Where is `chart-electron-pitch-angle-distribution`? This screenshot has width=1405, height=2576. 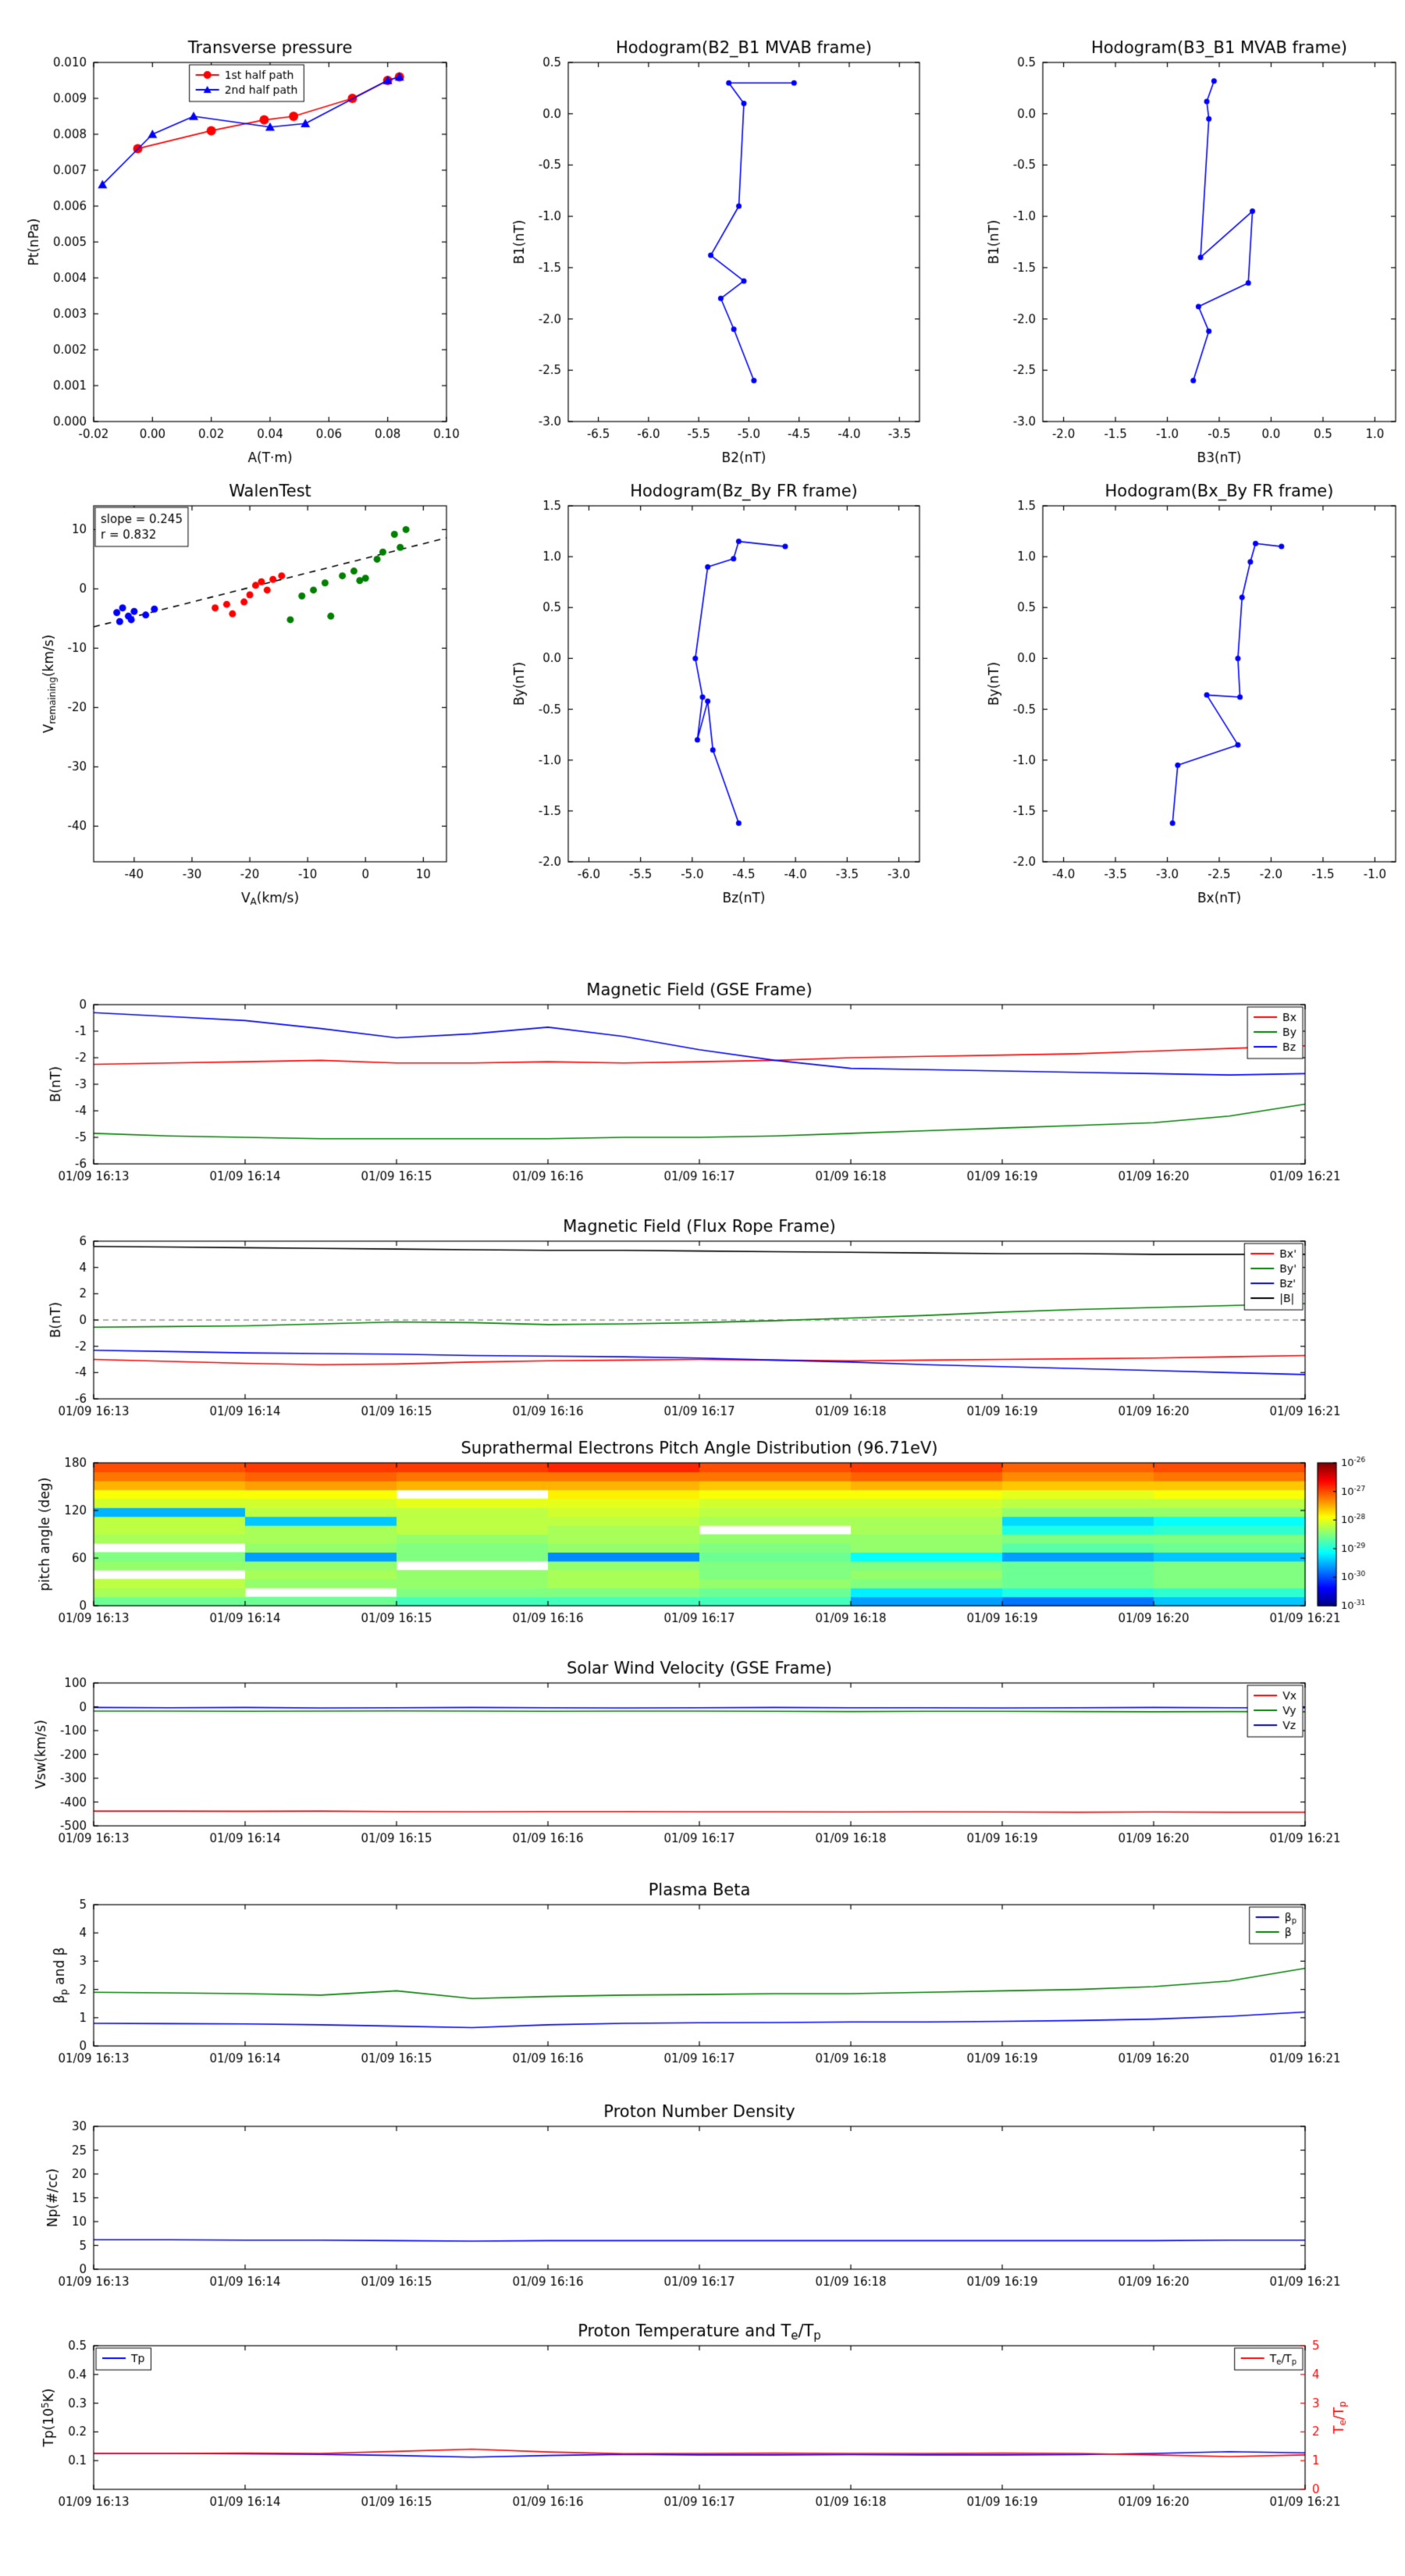 chart-electron-pitch-angle-distribution is located at coordinates (703, 1549).